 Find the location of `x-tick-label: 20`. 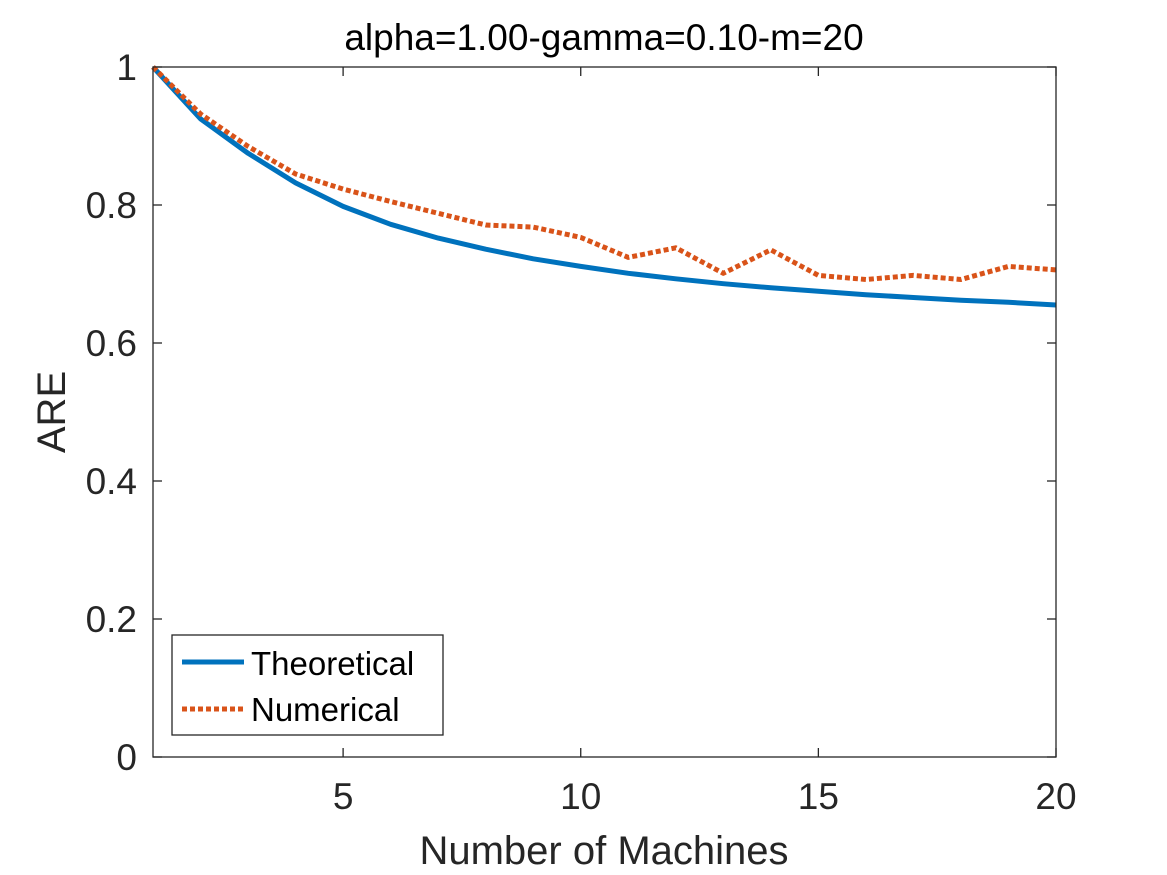

x-tick-label: 20 is located at coordinates (1055, 796).